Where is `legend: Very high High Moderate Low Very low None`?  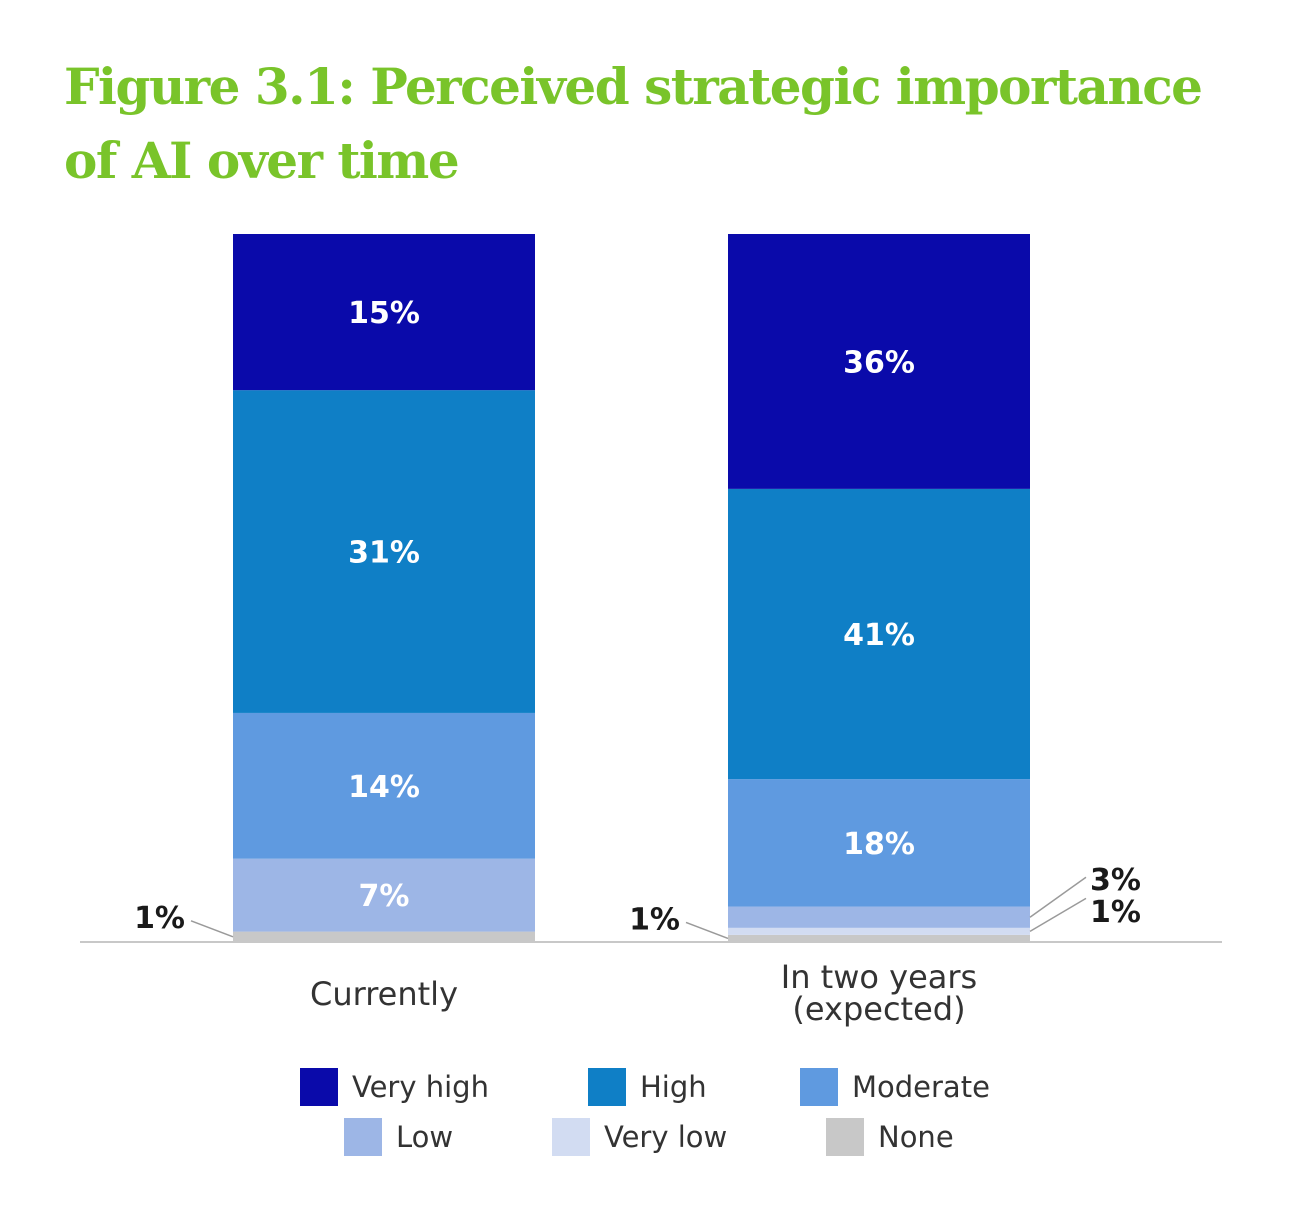
legend: Very high High Moderate Low Very low None is located at coordinates (680, 1112).